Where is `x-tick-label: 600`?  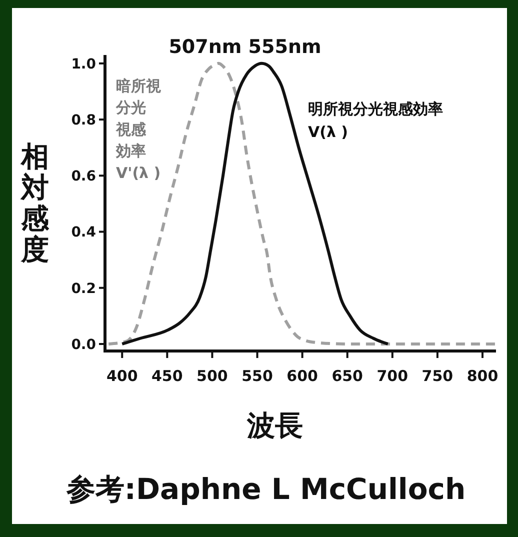 x-tick-label: 600 is located at coordinates (302, 376).